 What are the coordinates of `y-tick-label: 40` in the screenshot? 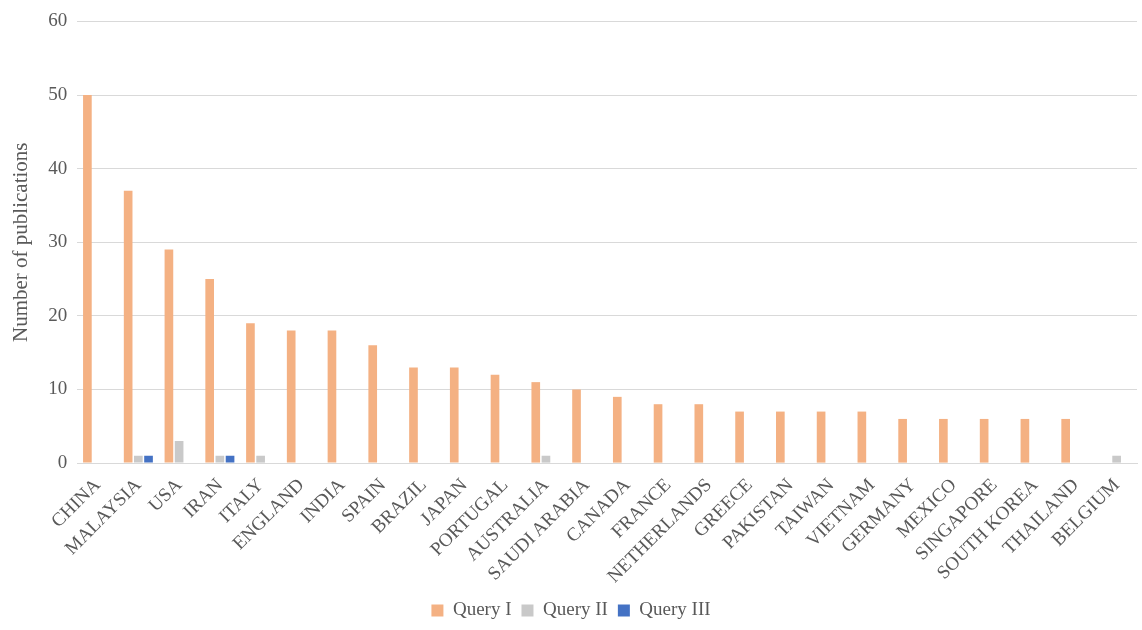 It's located at (58, 167).